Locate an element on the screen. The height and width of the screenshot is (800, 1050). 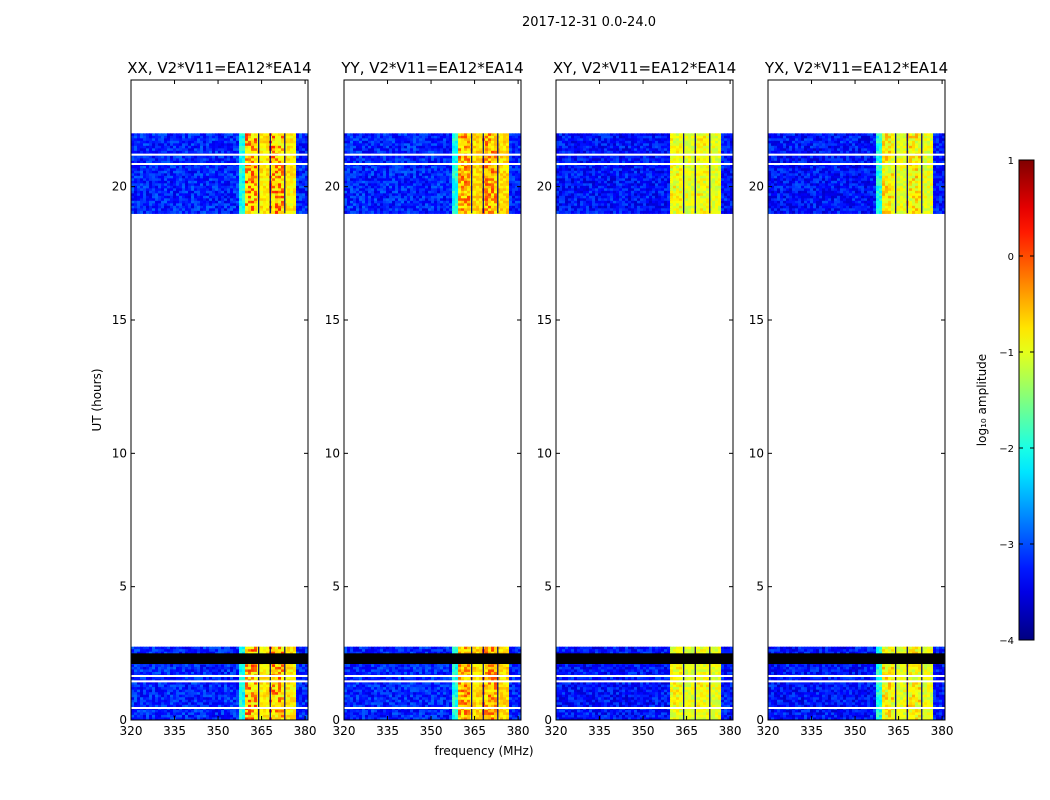
panel-title: XY, V2*V11=EA12*EA14 is located at coordinates (644, 68).